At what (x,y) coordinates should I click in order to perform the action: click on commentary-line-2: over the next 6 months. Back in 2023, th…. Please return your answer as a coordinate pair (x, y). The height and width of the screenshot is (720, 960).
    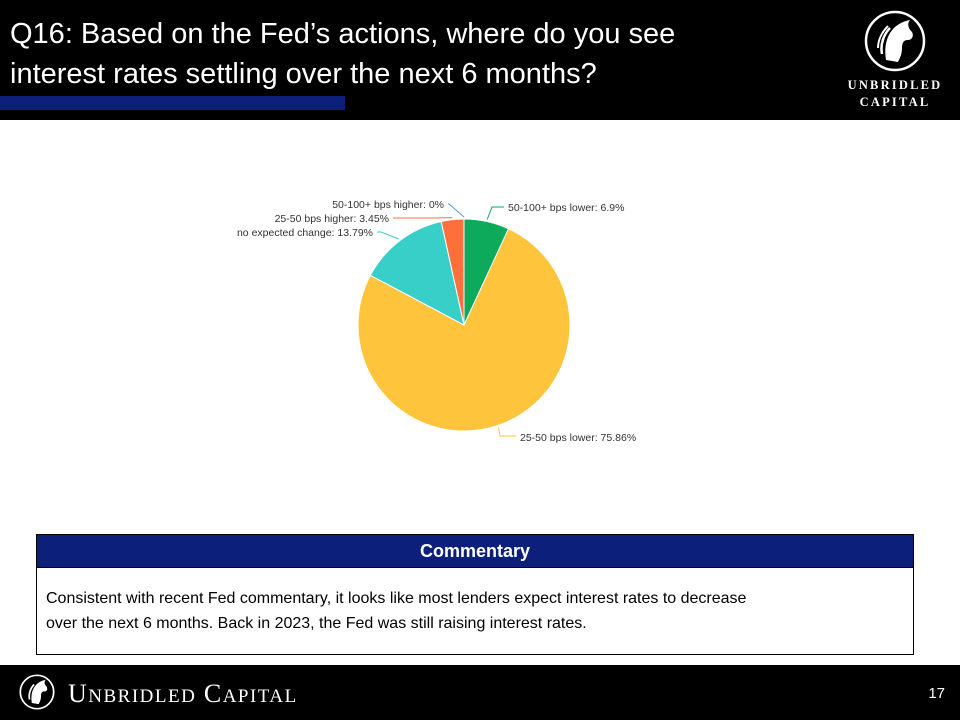
    Looking at the image, I should click on (316, 623).